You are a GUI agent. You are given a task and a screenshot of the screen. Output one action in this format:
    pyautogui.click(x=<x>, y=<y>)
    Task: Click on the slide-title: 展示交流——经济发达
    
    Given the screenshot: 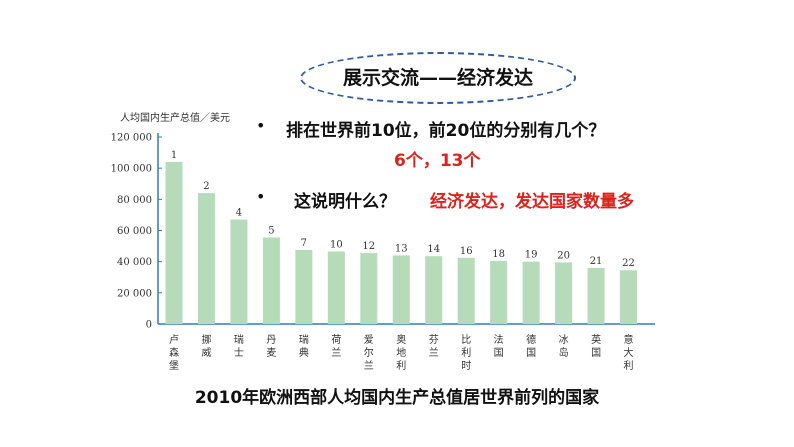 What is the action you would take?
    pyautogui.click(x=437, y=78)
    